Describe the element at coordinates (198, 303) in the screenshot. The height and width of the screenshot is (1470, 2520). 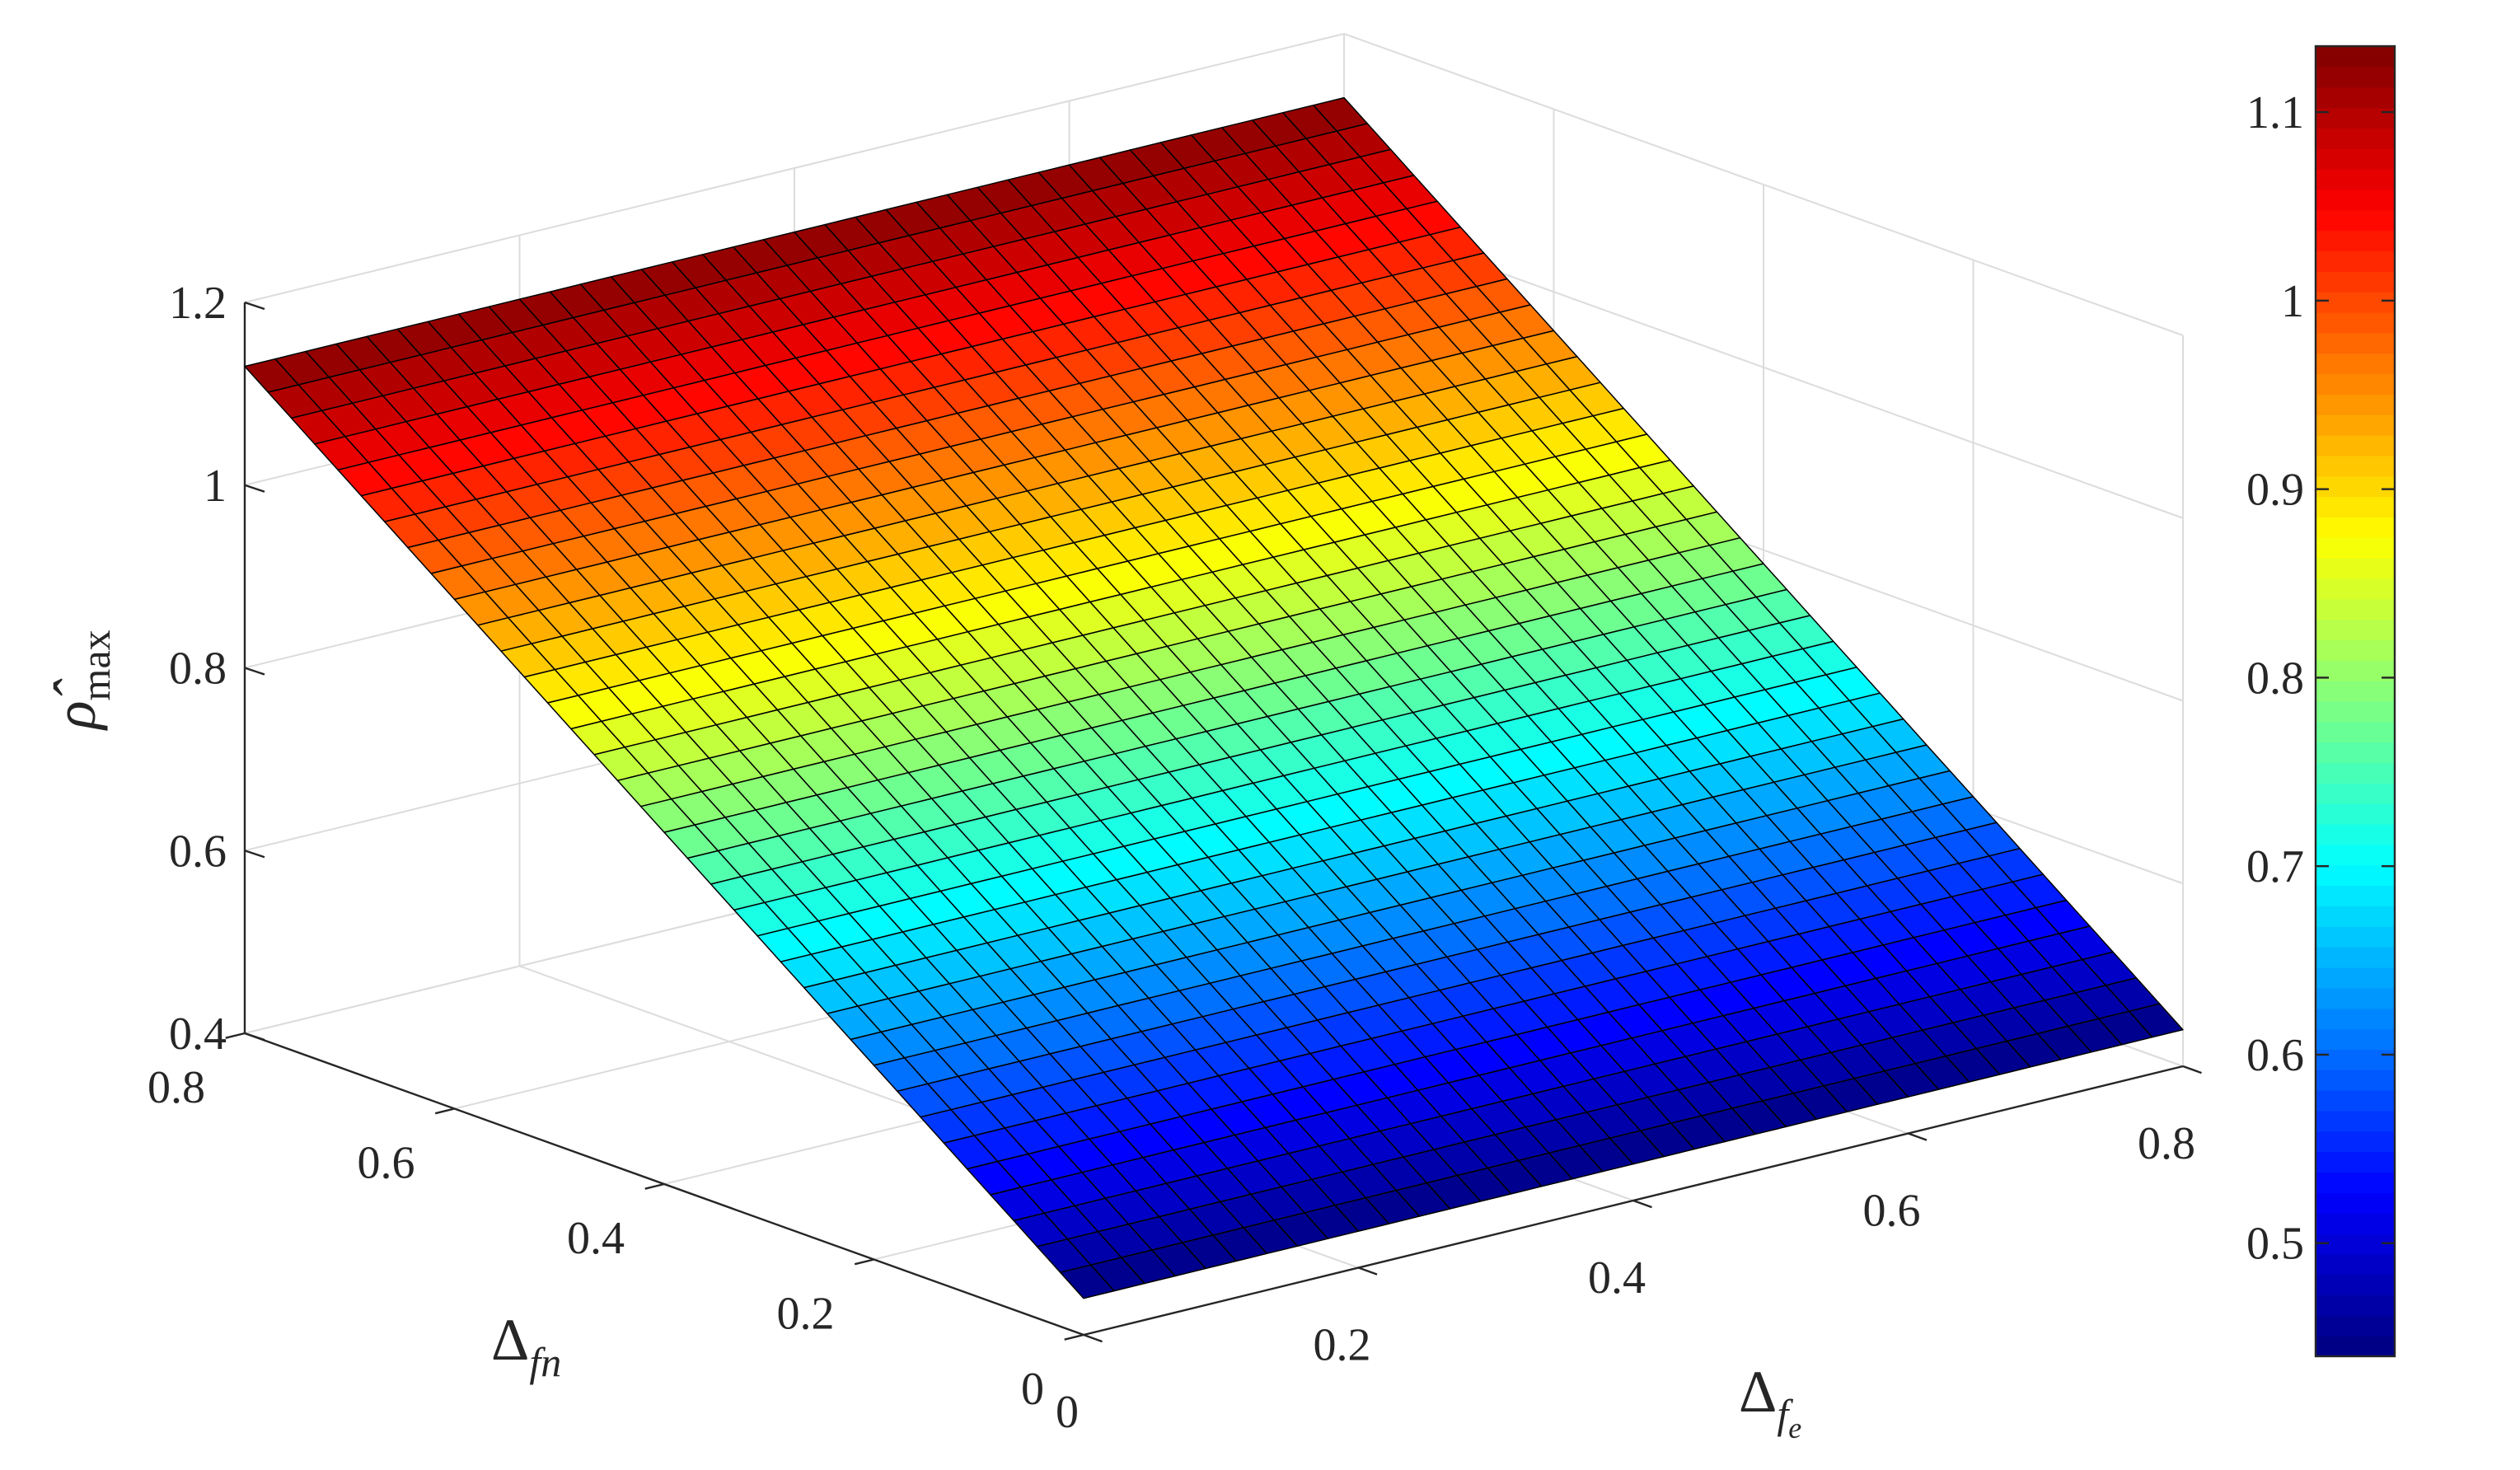
I see `z-tick-label: 1.2` at that location.